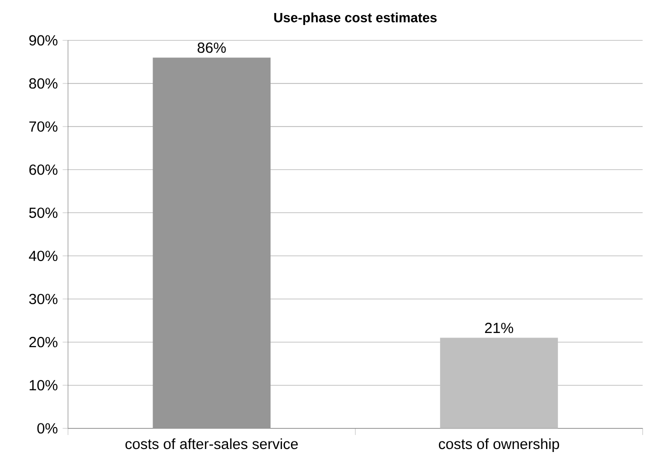 This screenshot has height=463, width=650. Describe the element at coordinates (43, 342) in the screenshot. I see `y-tick-label: 20%` at that location.